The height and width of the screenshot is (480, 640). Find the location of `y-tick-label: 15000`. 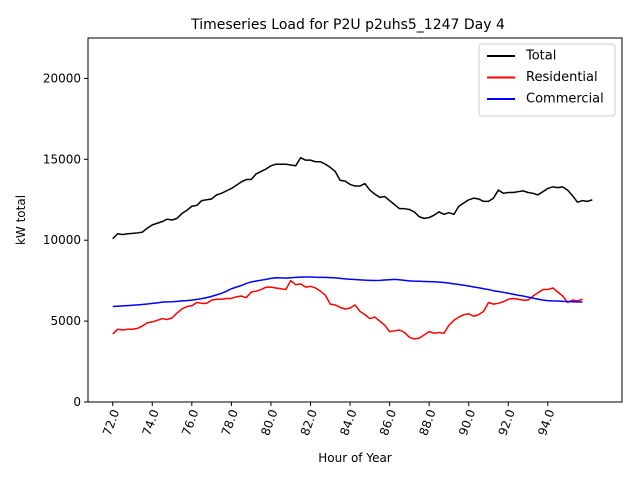

y-tick-label: 15000 is located at coordinates (62, 159).